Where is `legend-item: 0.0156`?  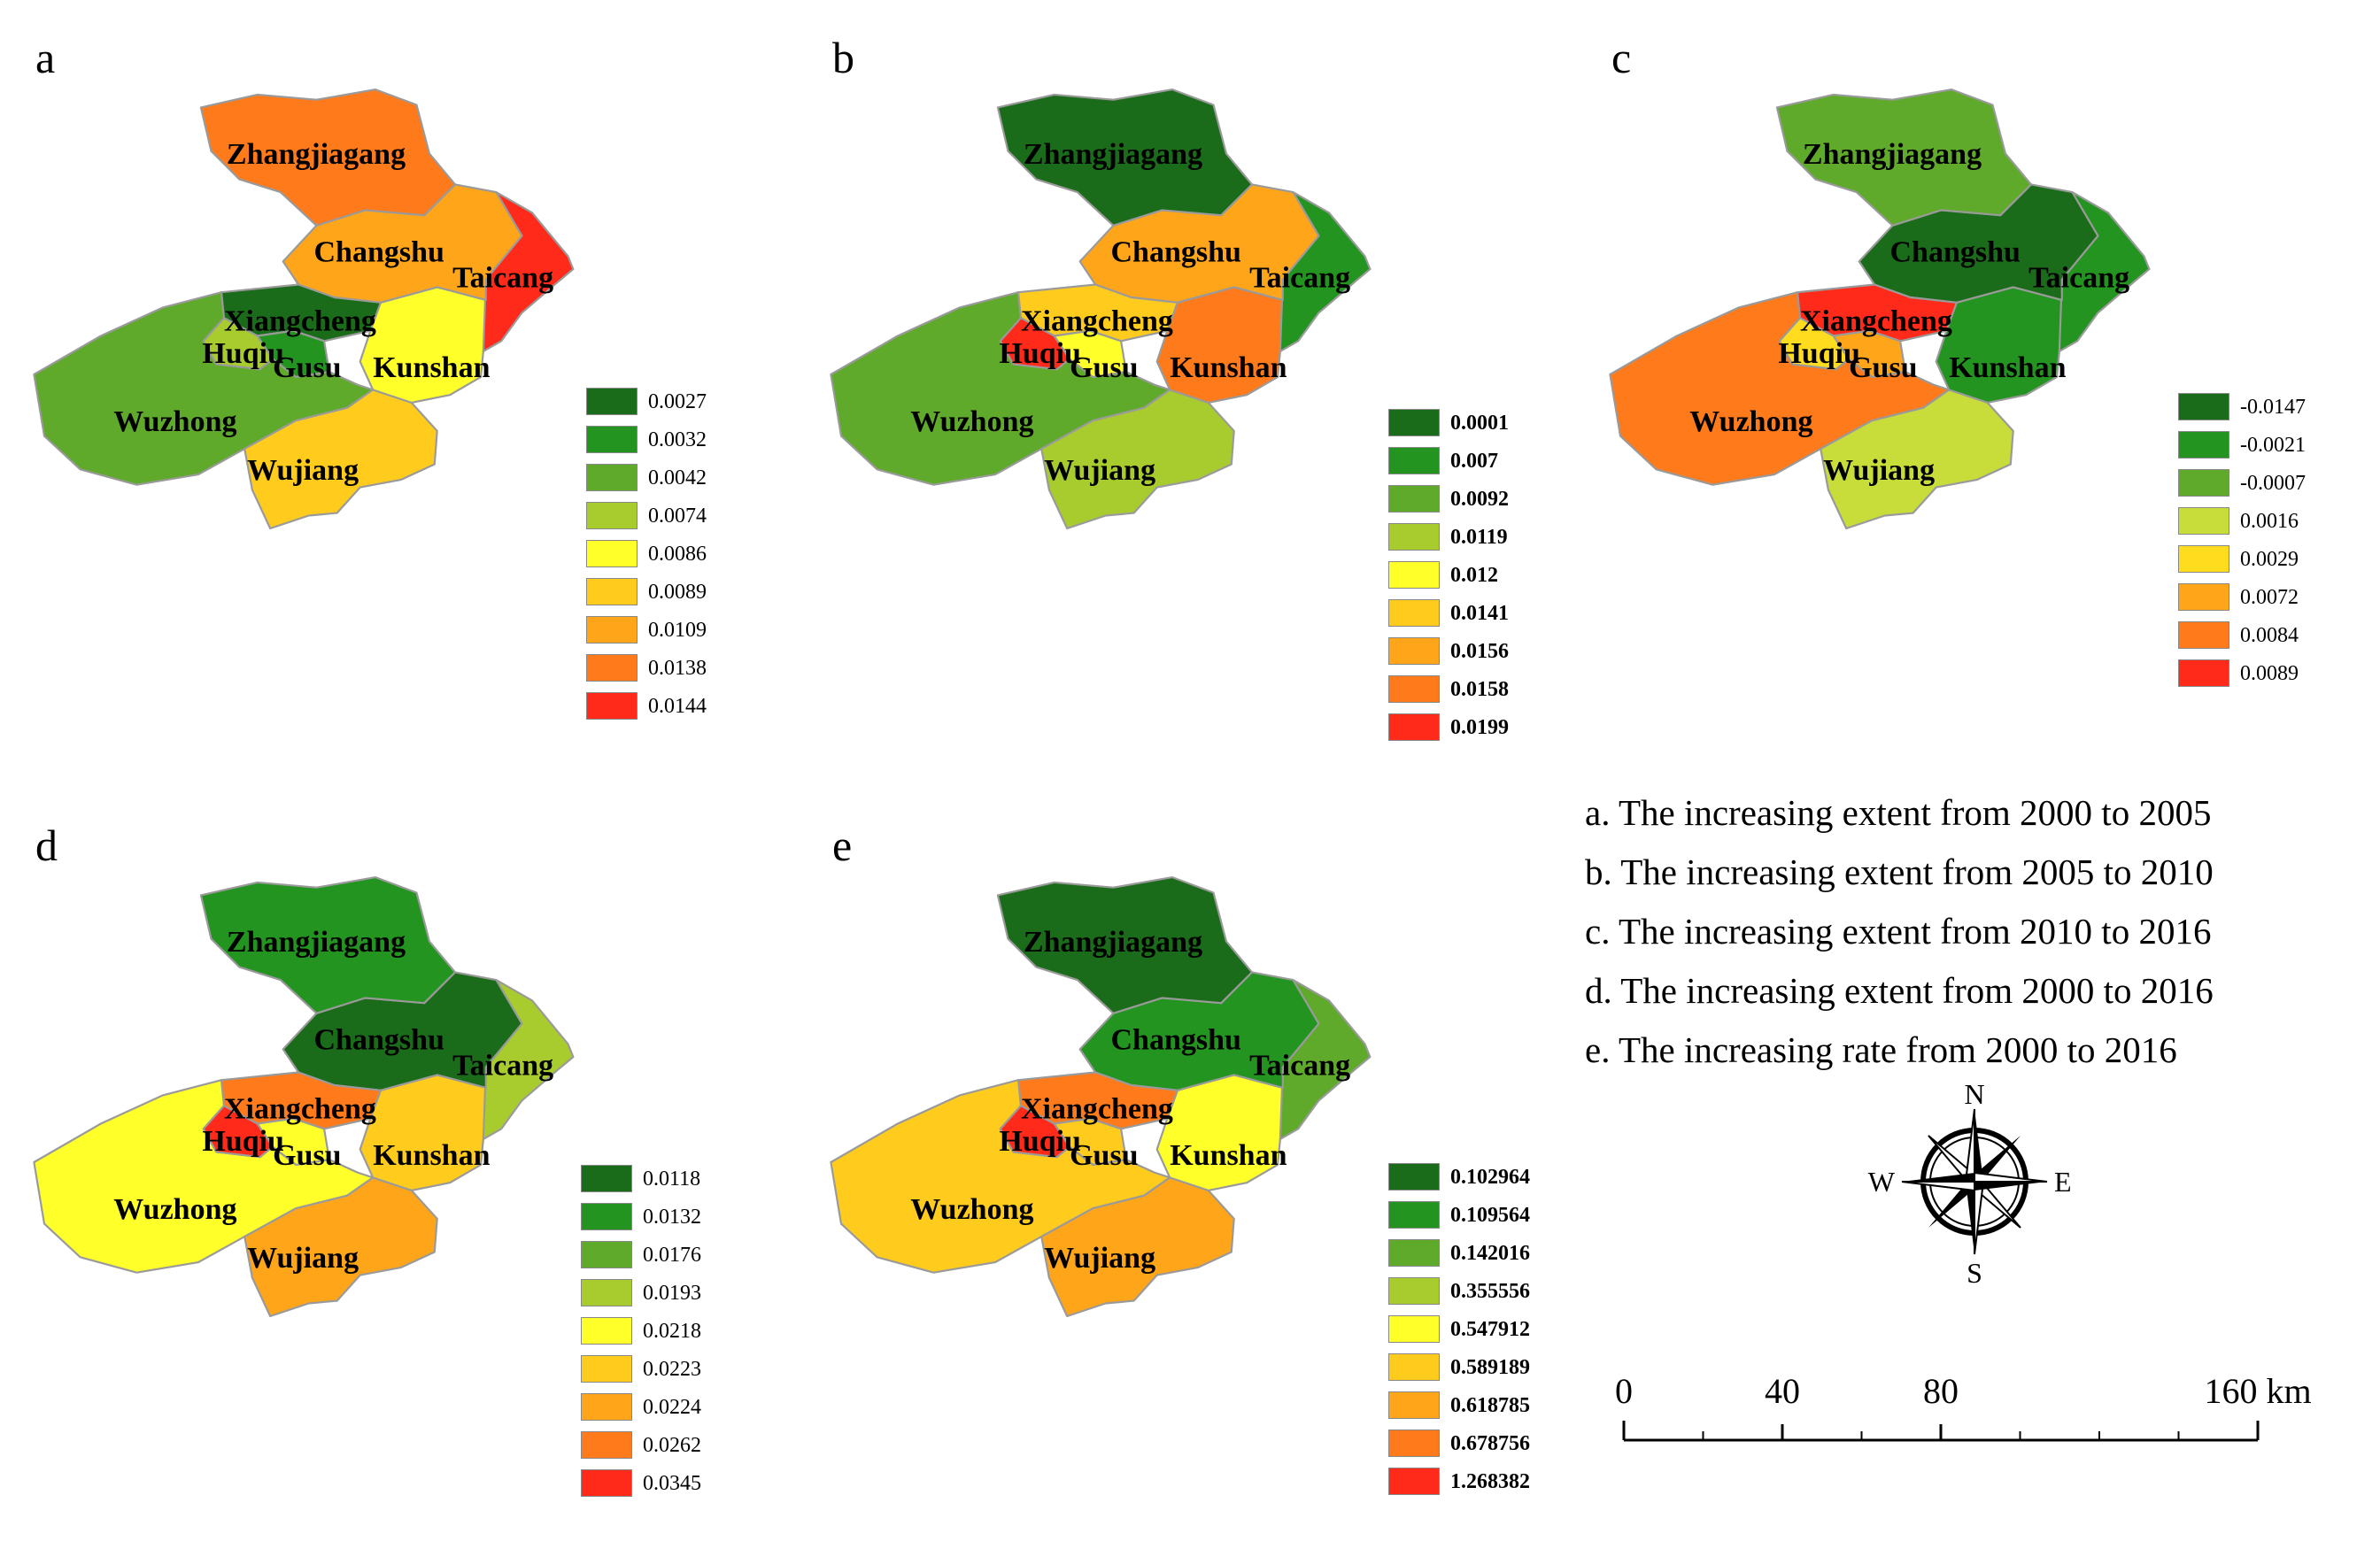
legend-item: 0.0156 is located at coordinates (1448, 651).